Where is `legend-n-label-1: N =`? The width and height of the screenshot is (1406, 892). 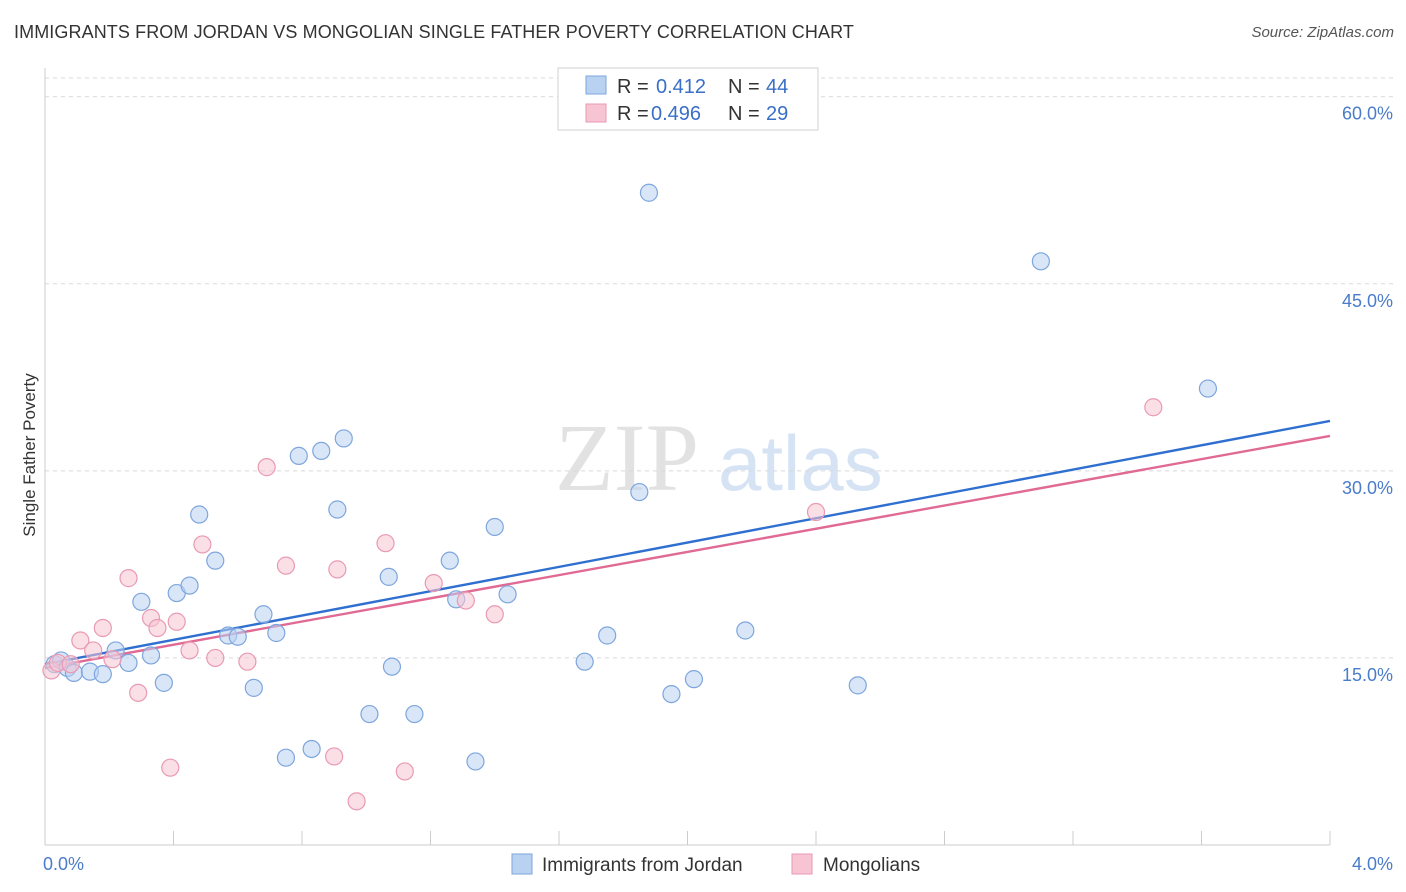
legend-n-label-1: N = is located at coordinates (744, 87).